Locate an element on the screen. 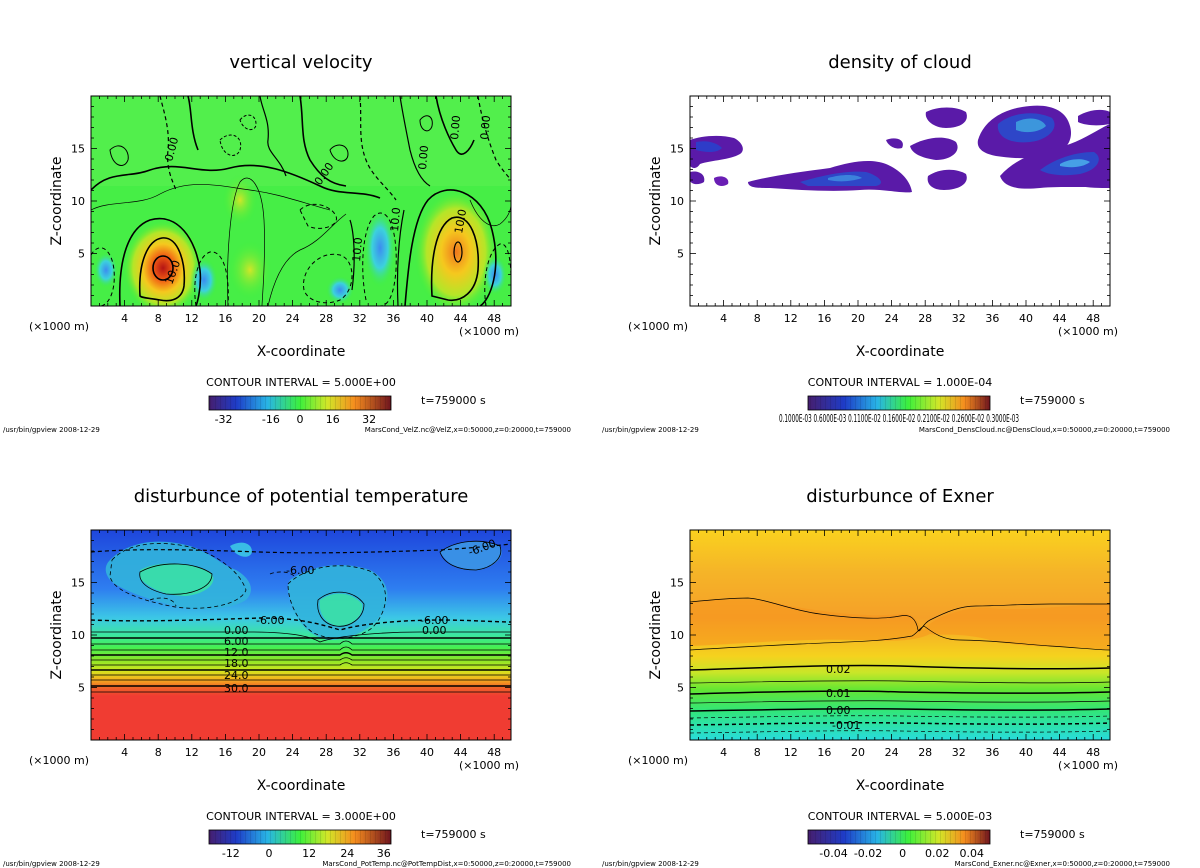 This screenshot has width=1200, height=868. colorbar-tick-label: -16 is located at coordinates (271, 419).